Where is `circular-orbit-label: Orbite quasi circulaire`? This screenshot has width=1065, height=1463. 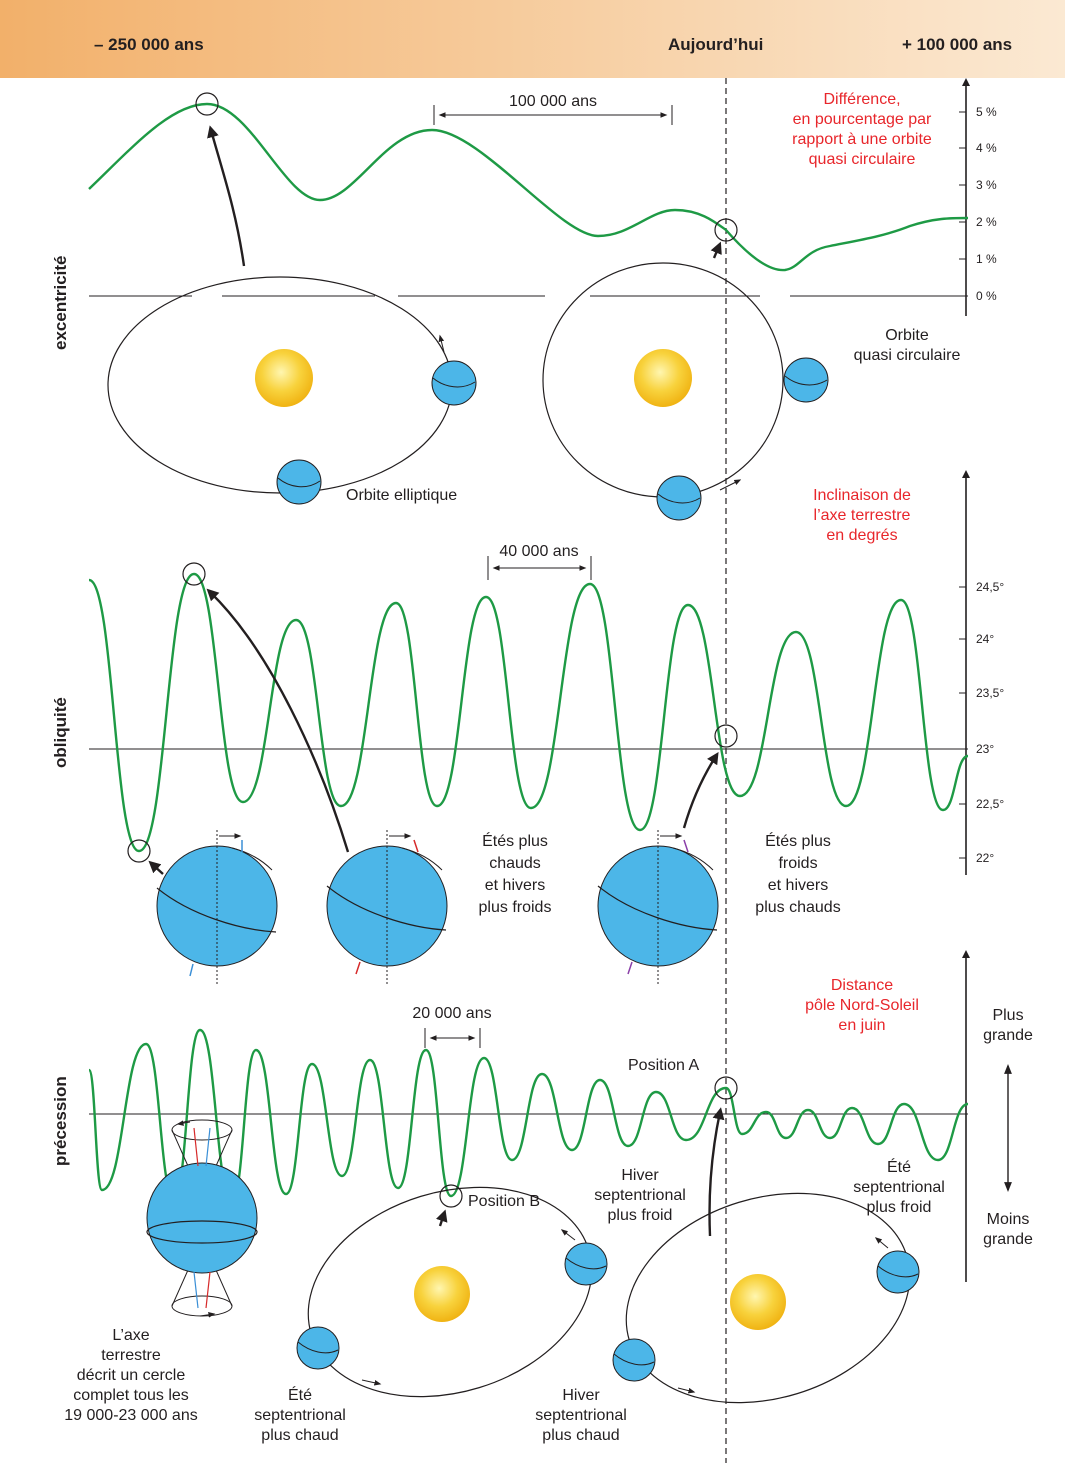
circular-orbit-label: Orbite quasi circulaire is located at coordinates (907, 345).